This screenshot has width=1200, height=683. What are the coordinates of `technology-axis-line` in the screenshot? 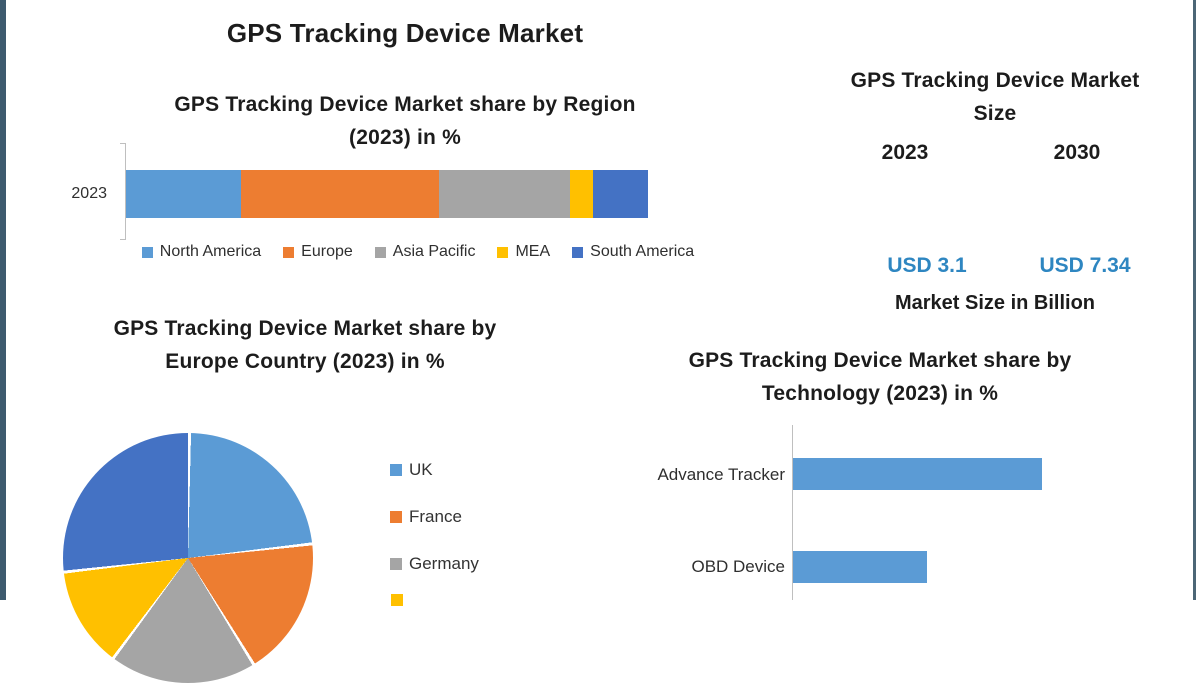 It's located at (792, 512).